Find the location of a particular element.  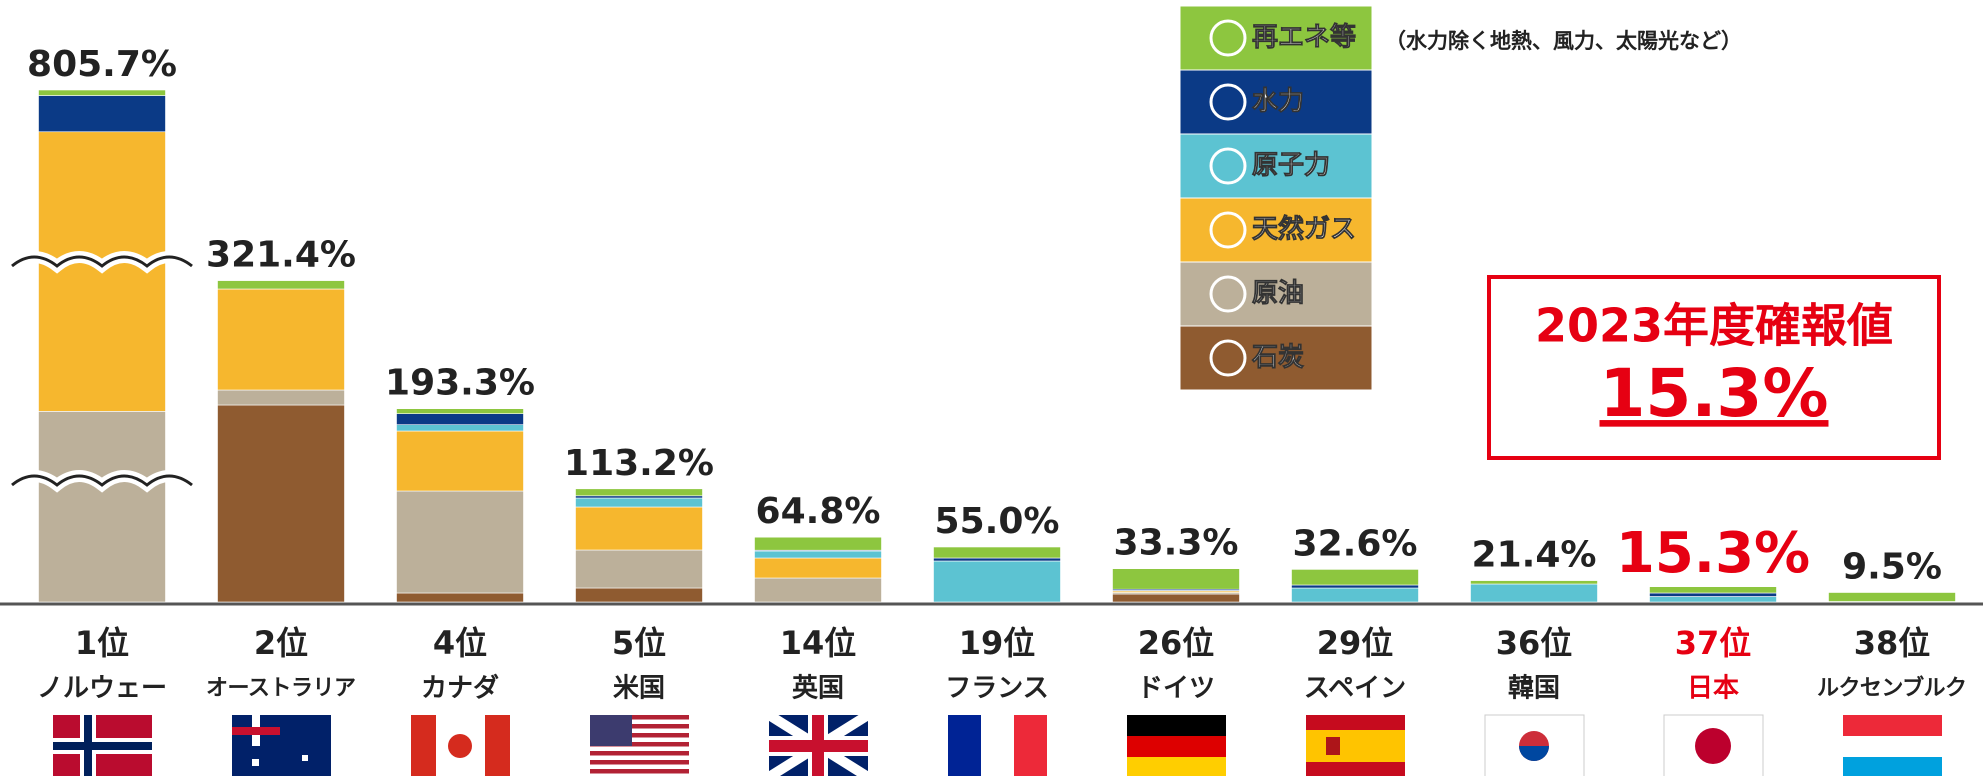

legend-label: 天然ガス is located at coordinates (1304, 229).